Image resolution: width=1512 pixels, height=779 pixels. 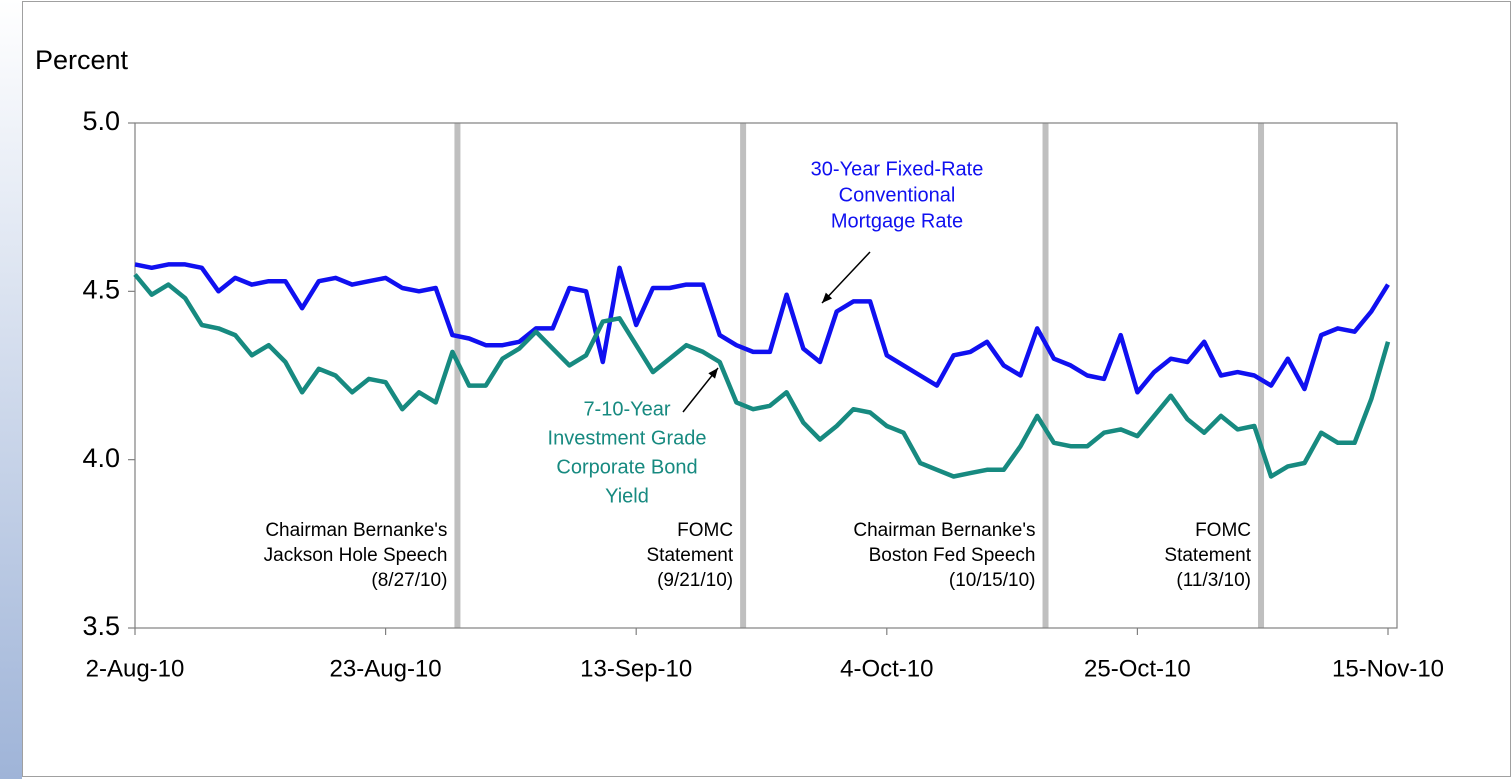 I want to click on x-tick-label: 13-Sep-10, so click(x=636, y=668).